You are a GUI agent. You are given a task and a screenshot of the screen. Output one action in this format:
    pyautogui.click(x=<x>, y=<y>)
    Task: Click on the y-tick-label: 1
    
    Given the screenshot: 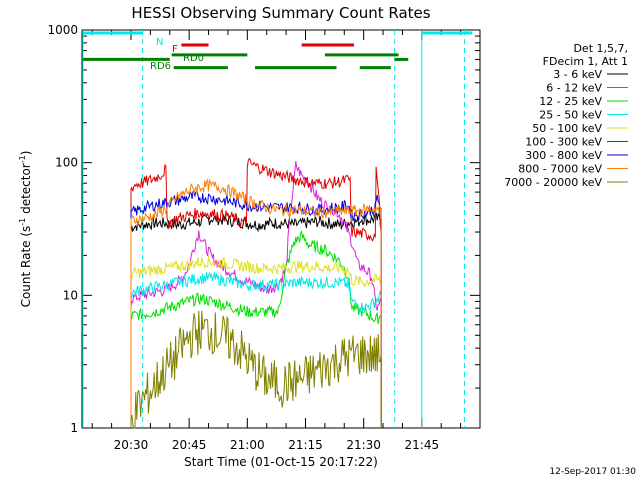 What is the action you would take?
    pyautogui.click(x=74, y=428)
    